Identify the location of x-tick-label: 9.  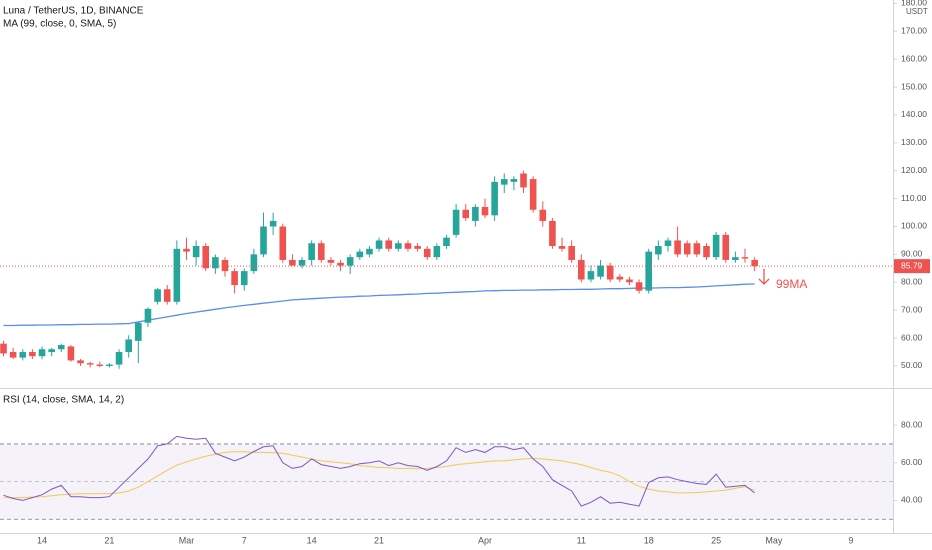
(850, 540).